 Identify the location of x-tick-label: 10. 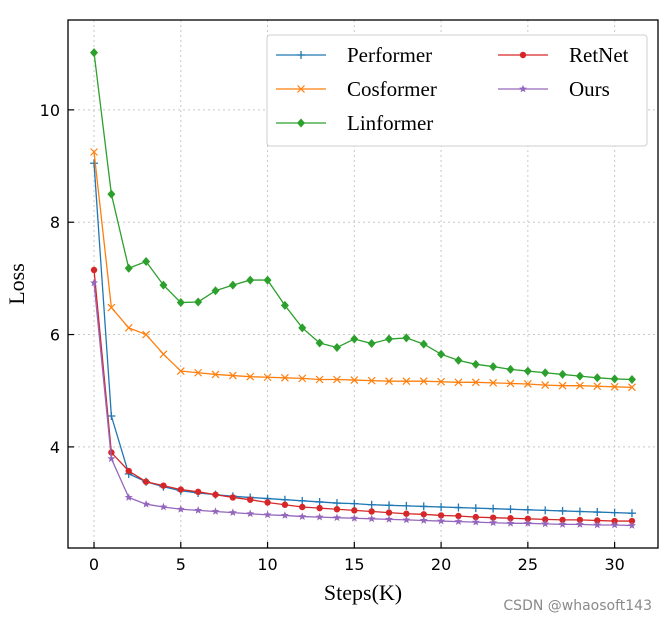
(267, 564).